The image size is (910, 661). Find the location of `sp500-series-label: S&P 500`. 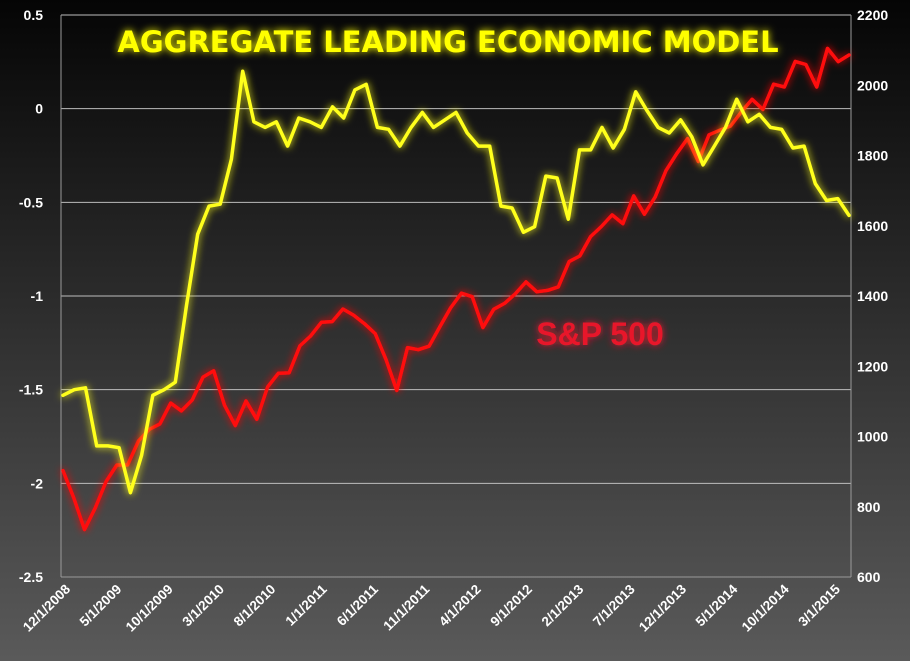

sp500-series-label: S&P 500 is located at coordinates (600, 334).